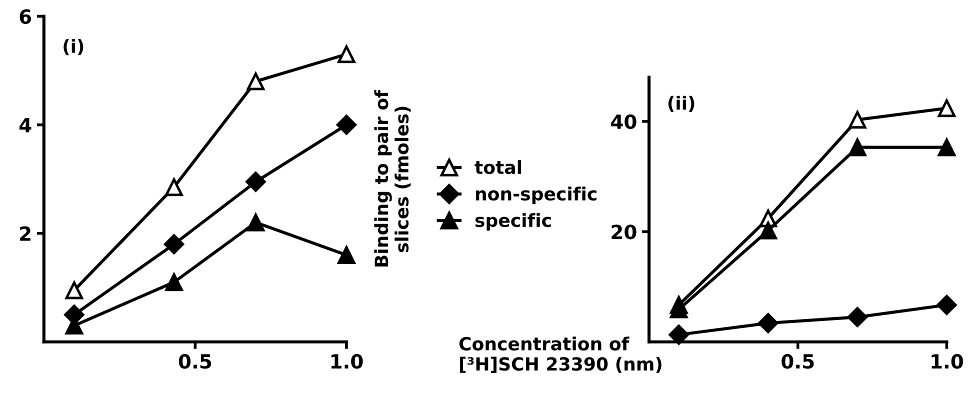  Describe the element at coordinates (392, 178) in the screenshot. I see `y-axis-title: Binding to pair of slices (fmoles)` at that location.